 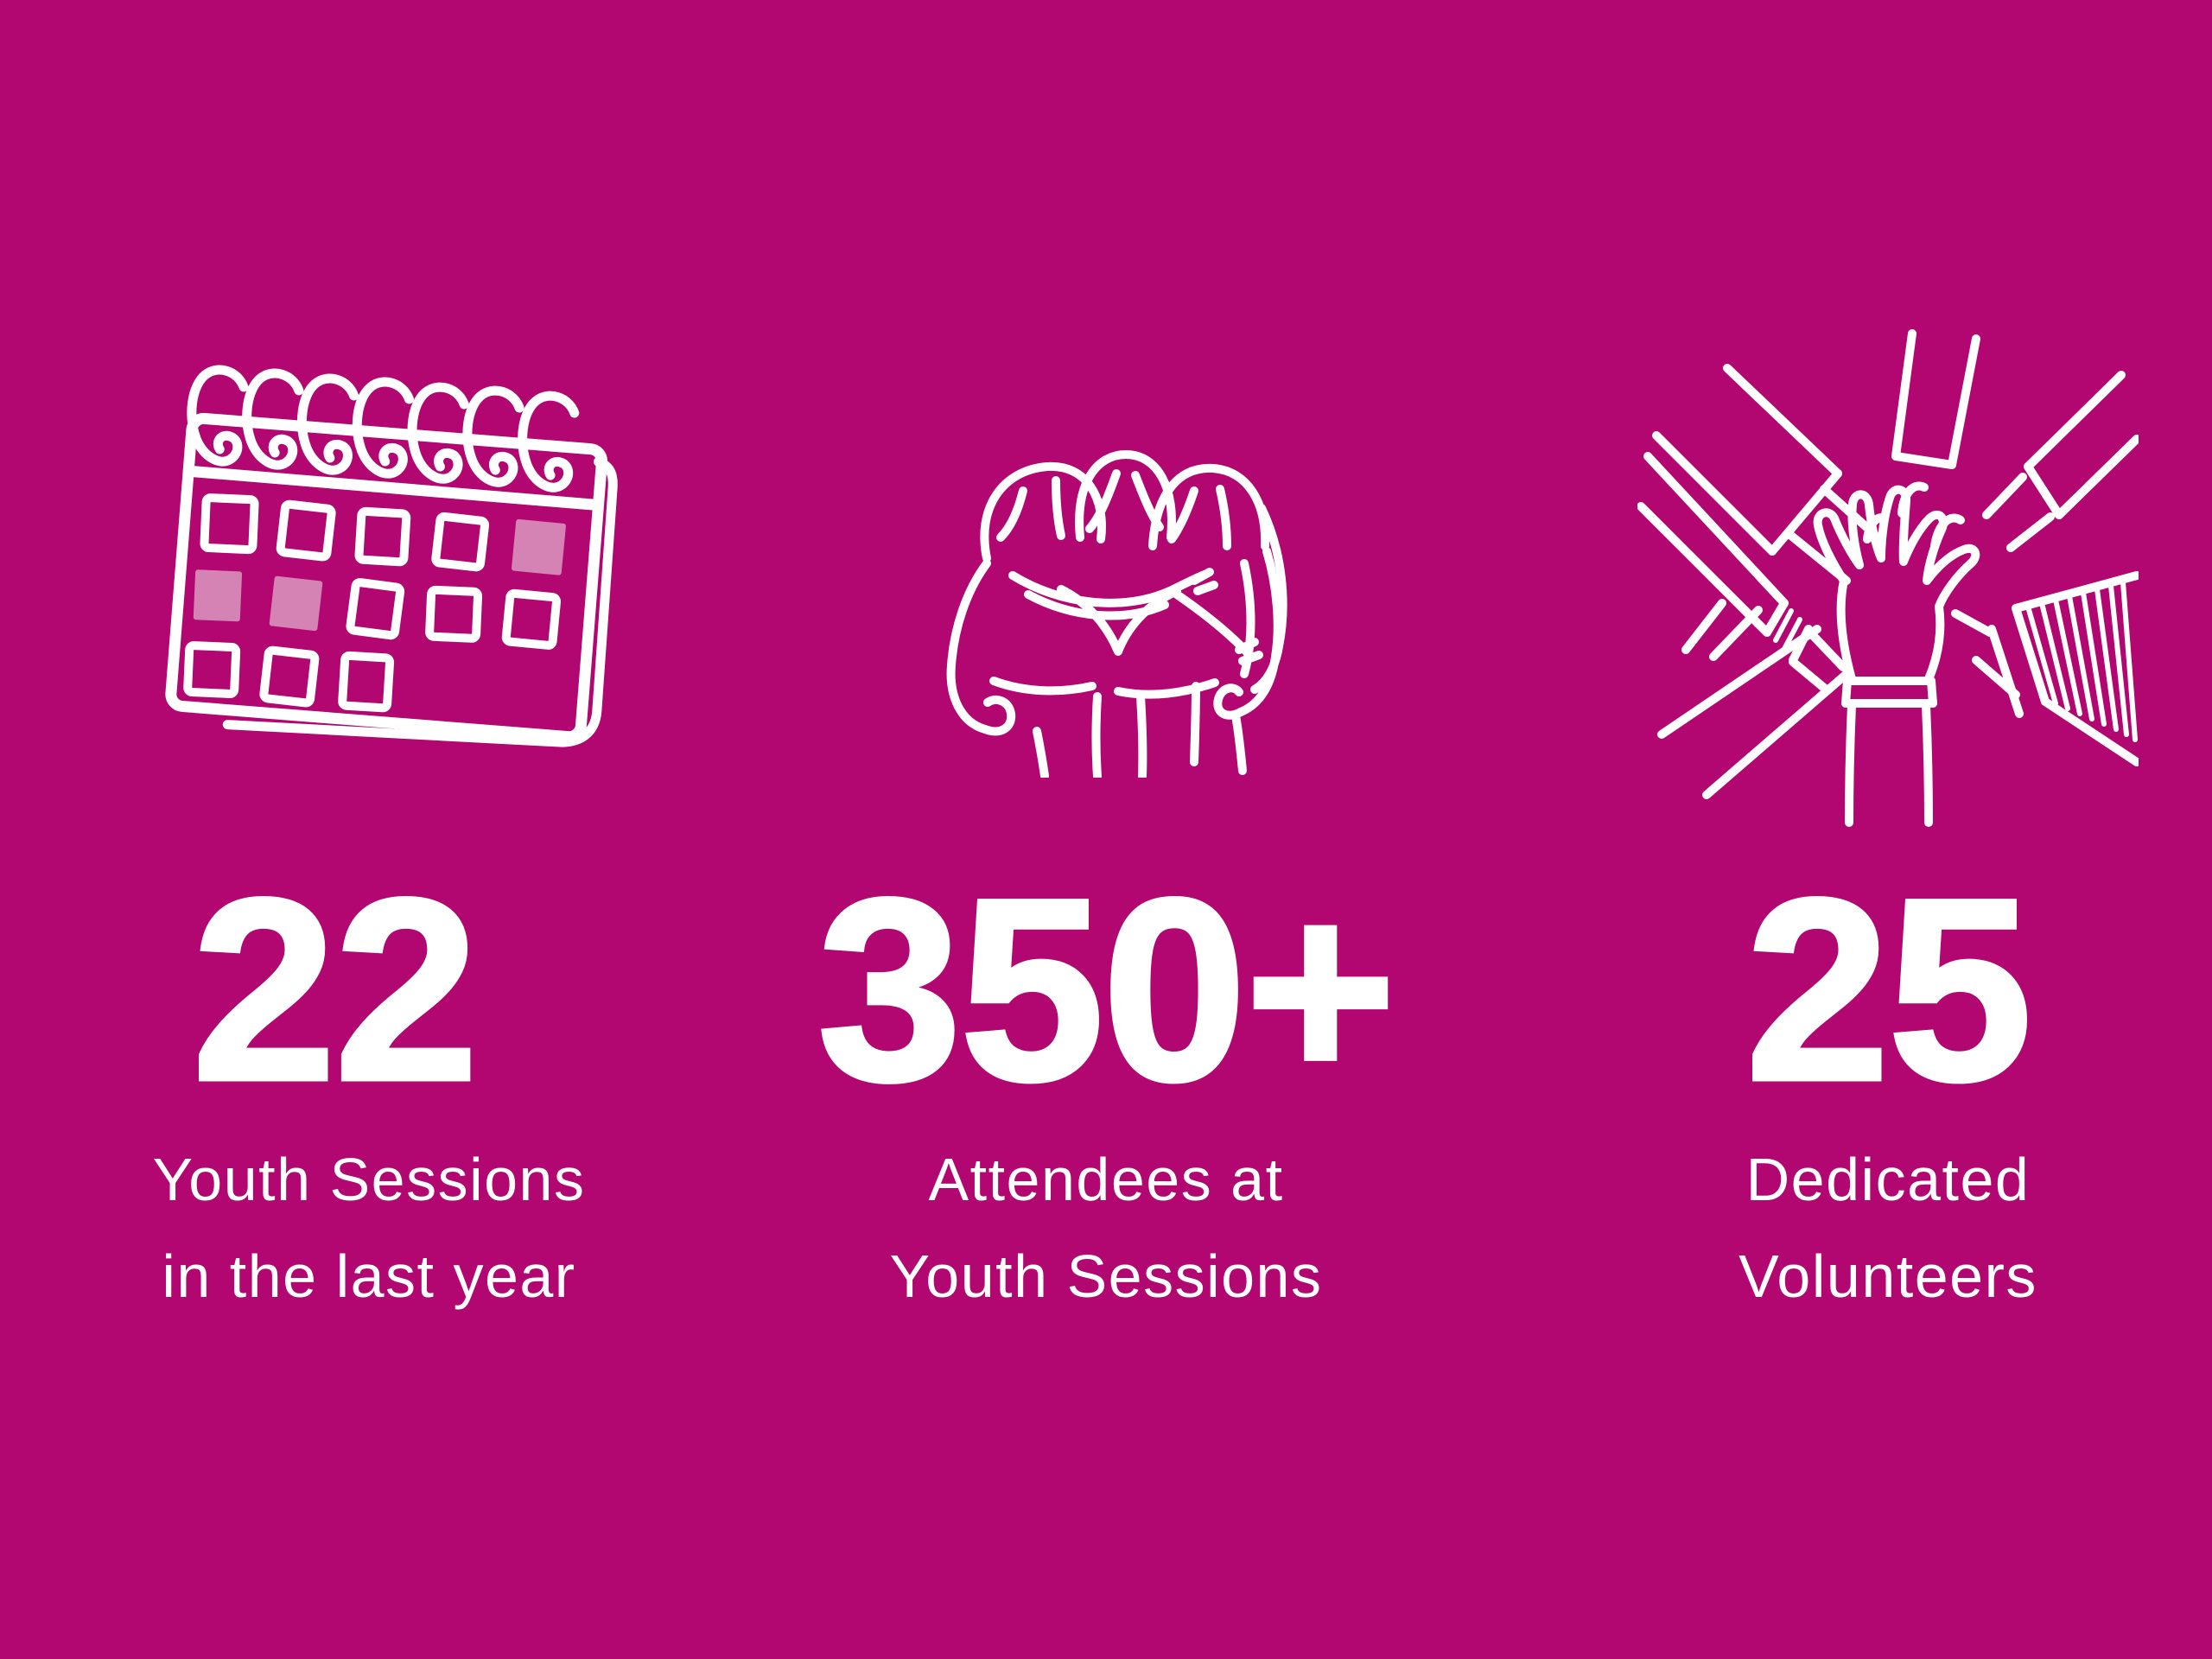 What do you see at coordinates (1106, 1179) in the screenshot?
I see `stat-label-line: Attendees at` at bounding box center [1106, 1179].